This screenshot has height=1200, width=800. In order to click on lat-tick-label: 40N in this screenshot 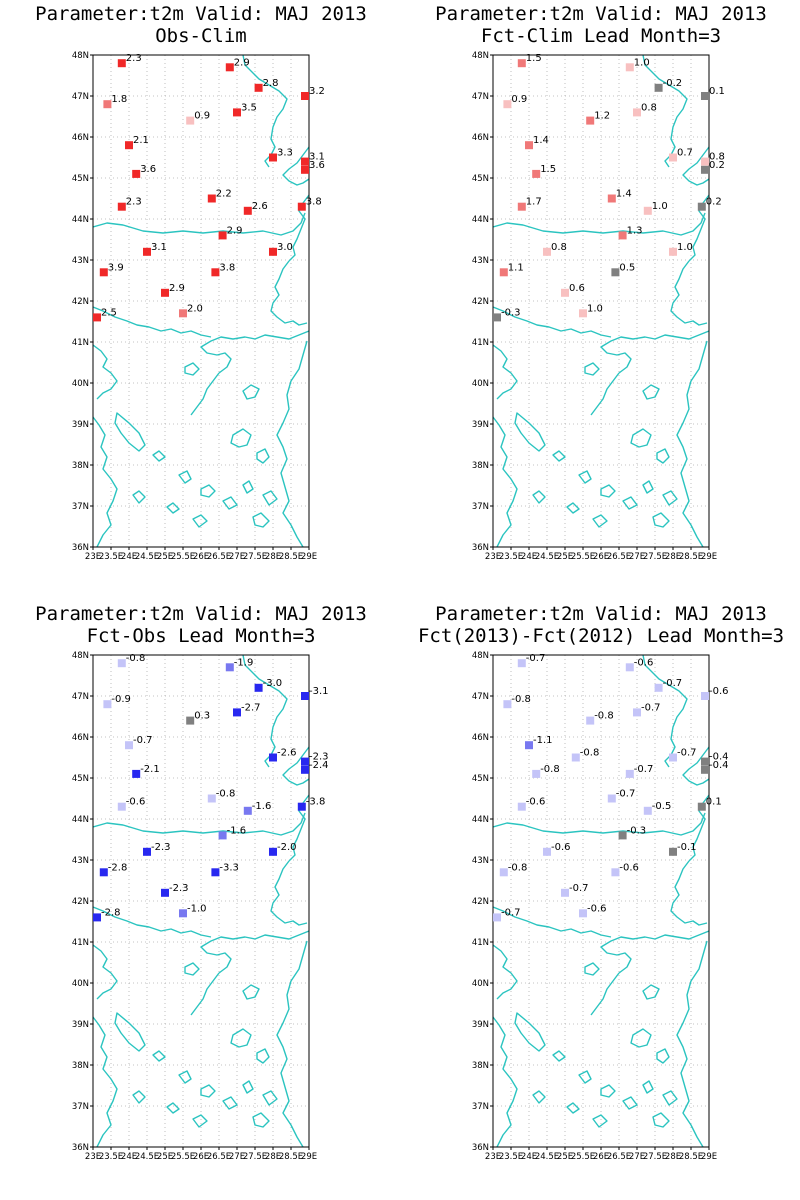, I will do `click(480, 384)`.